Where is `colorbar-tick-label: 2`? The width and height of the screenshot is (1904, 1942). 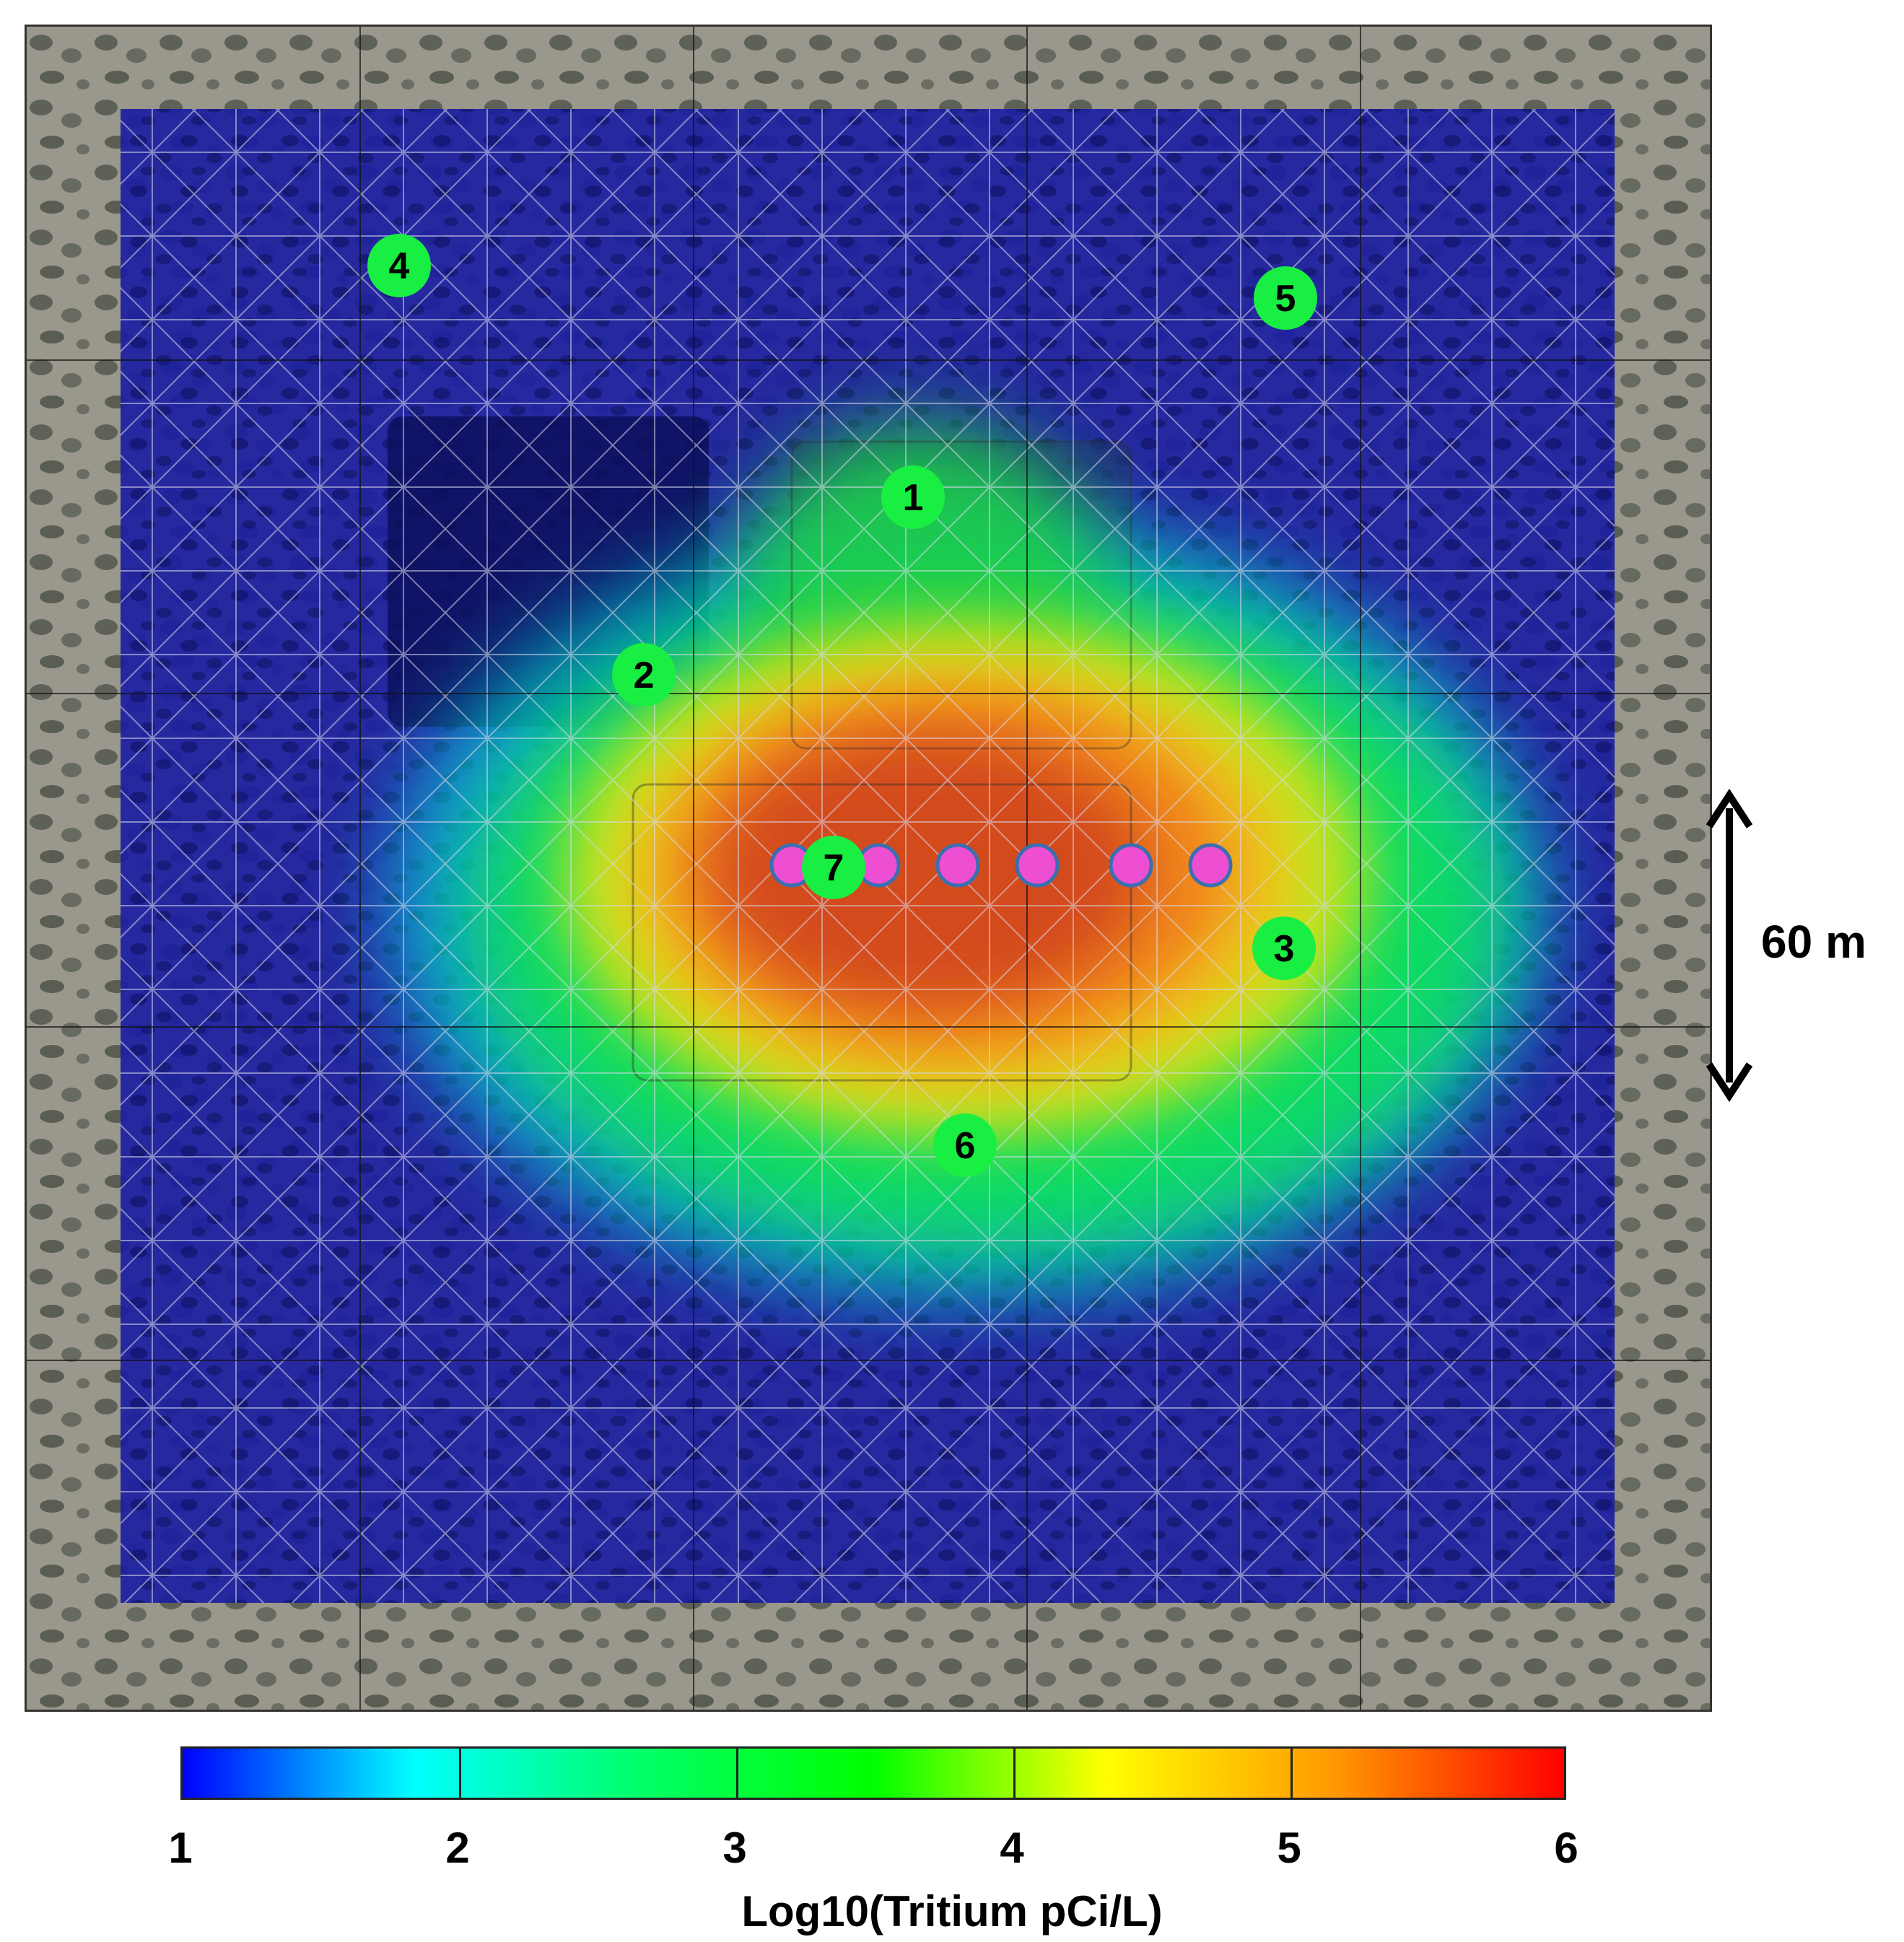 colorbar-tick-label: 2 is located at coordinates (457, 1848).